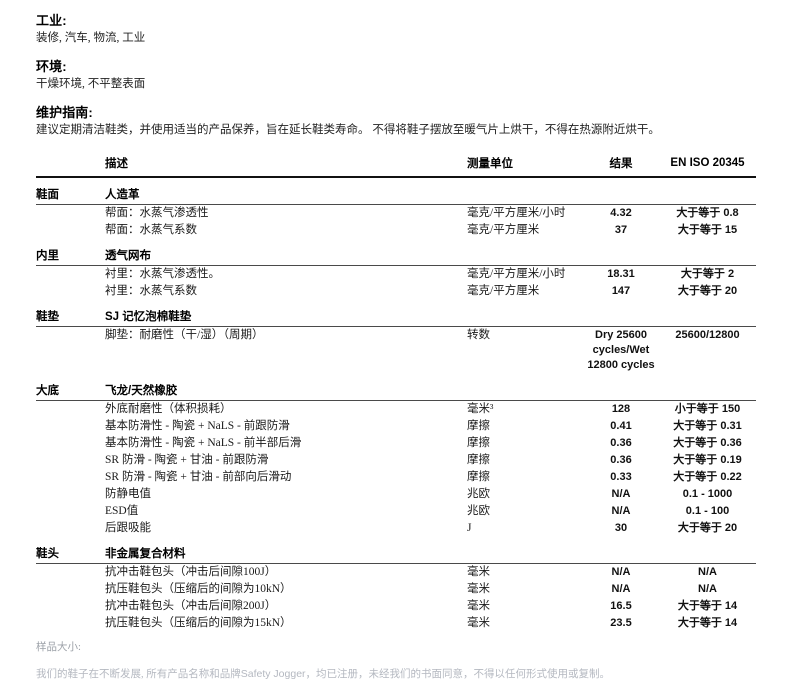 Image resolution: width=792 pixels, height=682 pixels. Describe the element at coordinates (621, 350) in the screenshot. I see `result-cell: Dry 25600 cycles/Wet 12800 cycles` at that location.